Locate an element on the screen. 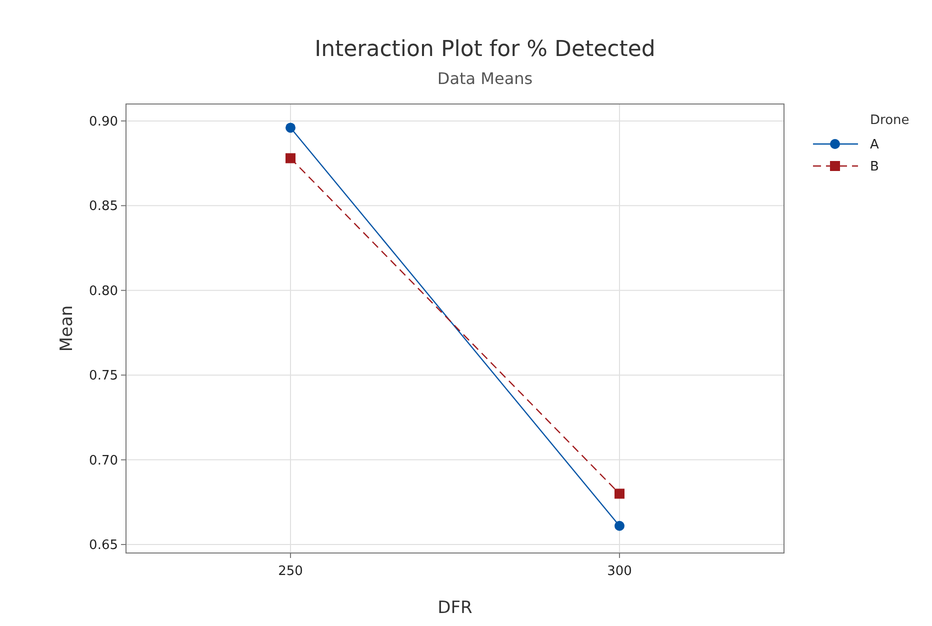 The image size is (932, 626). y-tick-label: 0.85 is located at coordinates (103, 206).